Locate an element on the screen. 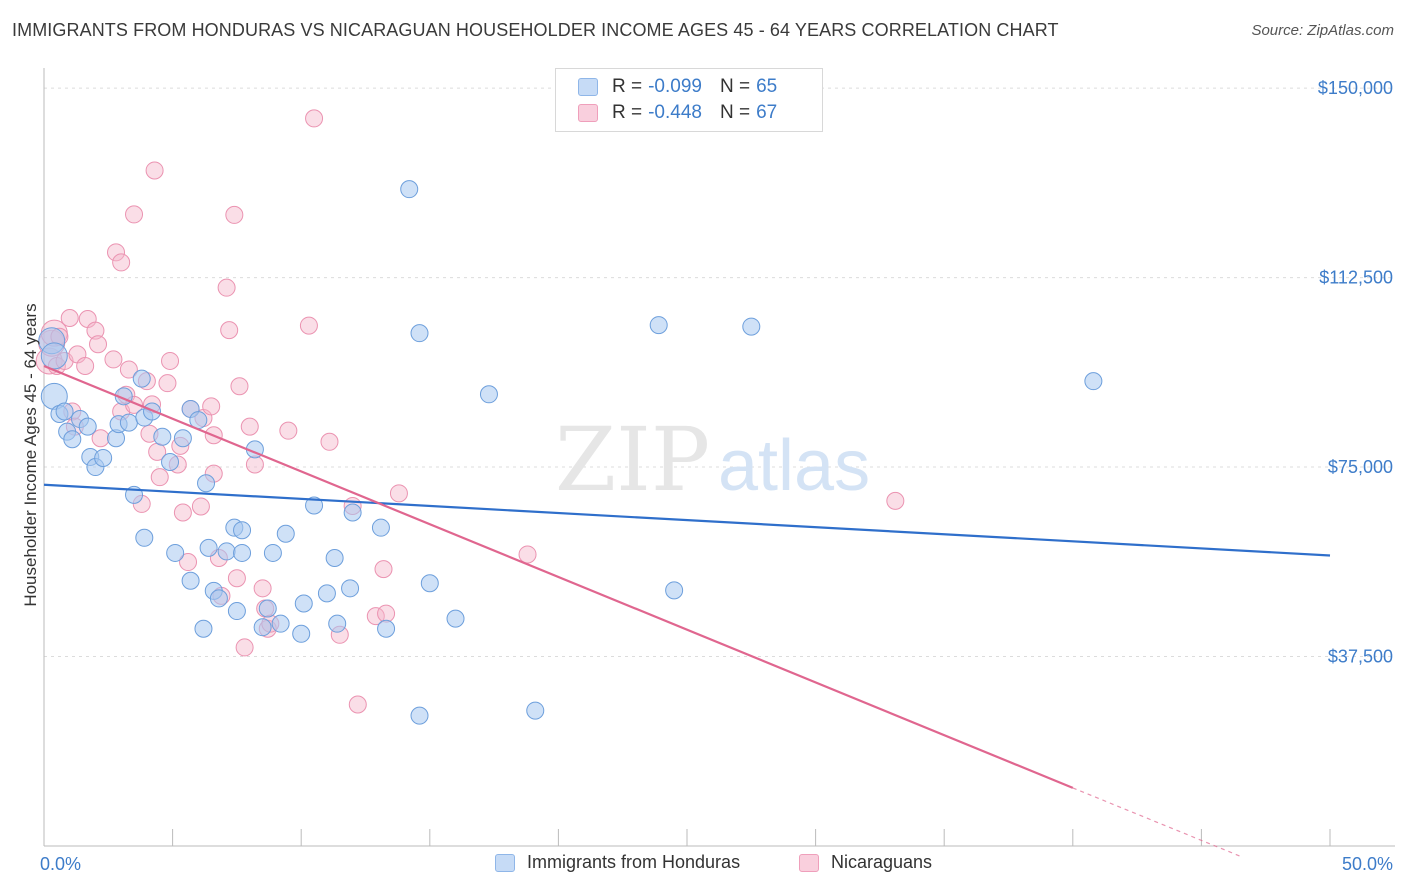 The image size is (1406, 892). bottom-legend-honduras: Immigrants from Honduras is located at coordinates (617, 862).